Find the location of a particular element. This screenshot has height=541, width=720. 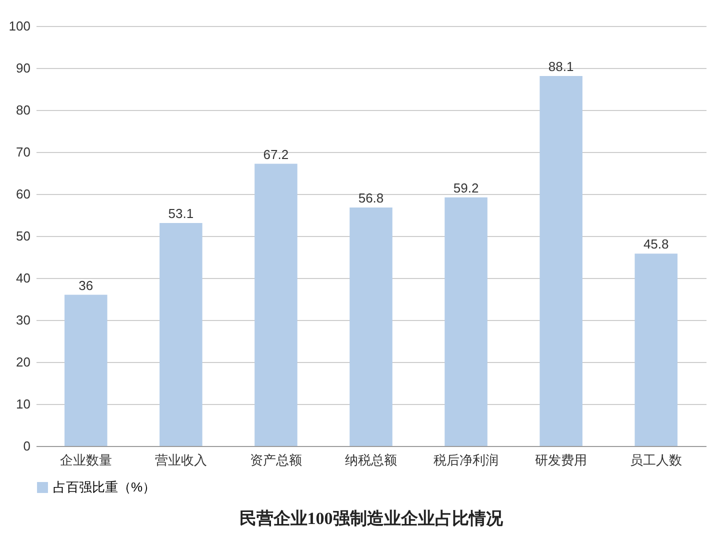

y-tick-label: 10 is located at coordinates (23, 404).